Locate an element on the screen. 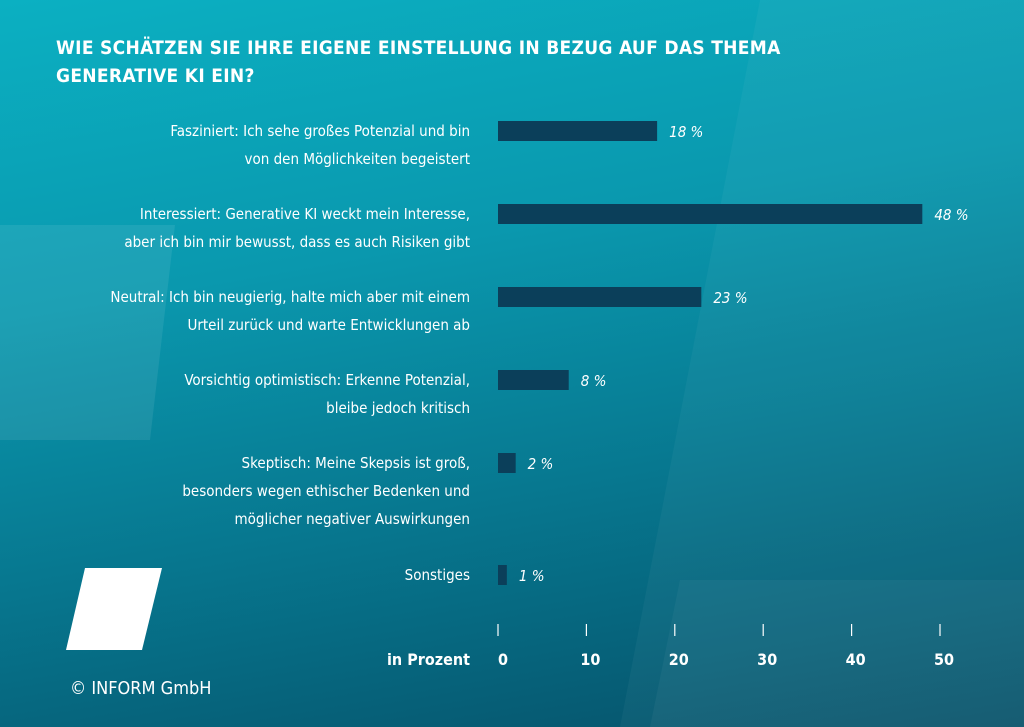 This screenshot has width=1024, height=727. category-label-line: Skeptisch: Meine Skepsis ist groß, is located at coordinates (355, 463).